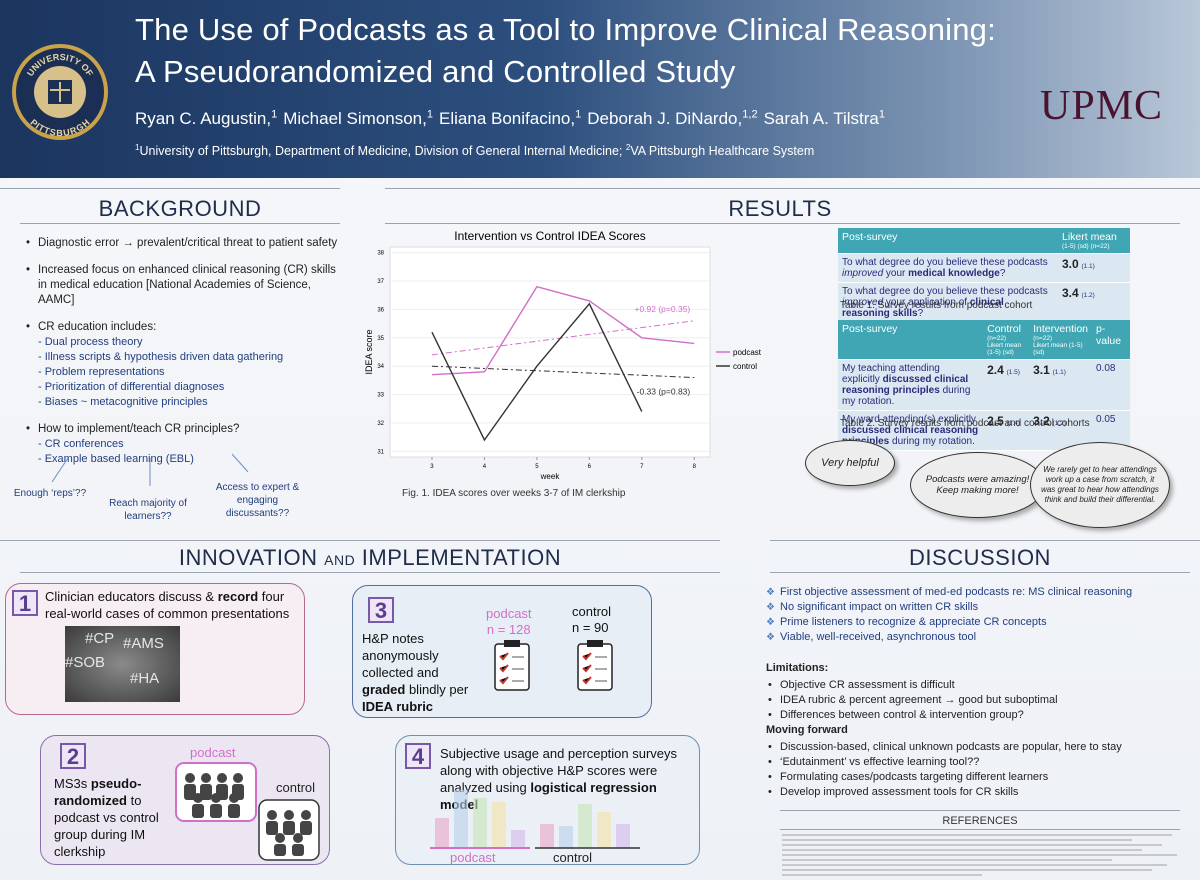  I want to click on td: Intervention (n=22) Likert mean (1-5) (sd), so click(1060, 340).